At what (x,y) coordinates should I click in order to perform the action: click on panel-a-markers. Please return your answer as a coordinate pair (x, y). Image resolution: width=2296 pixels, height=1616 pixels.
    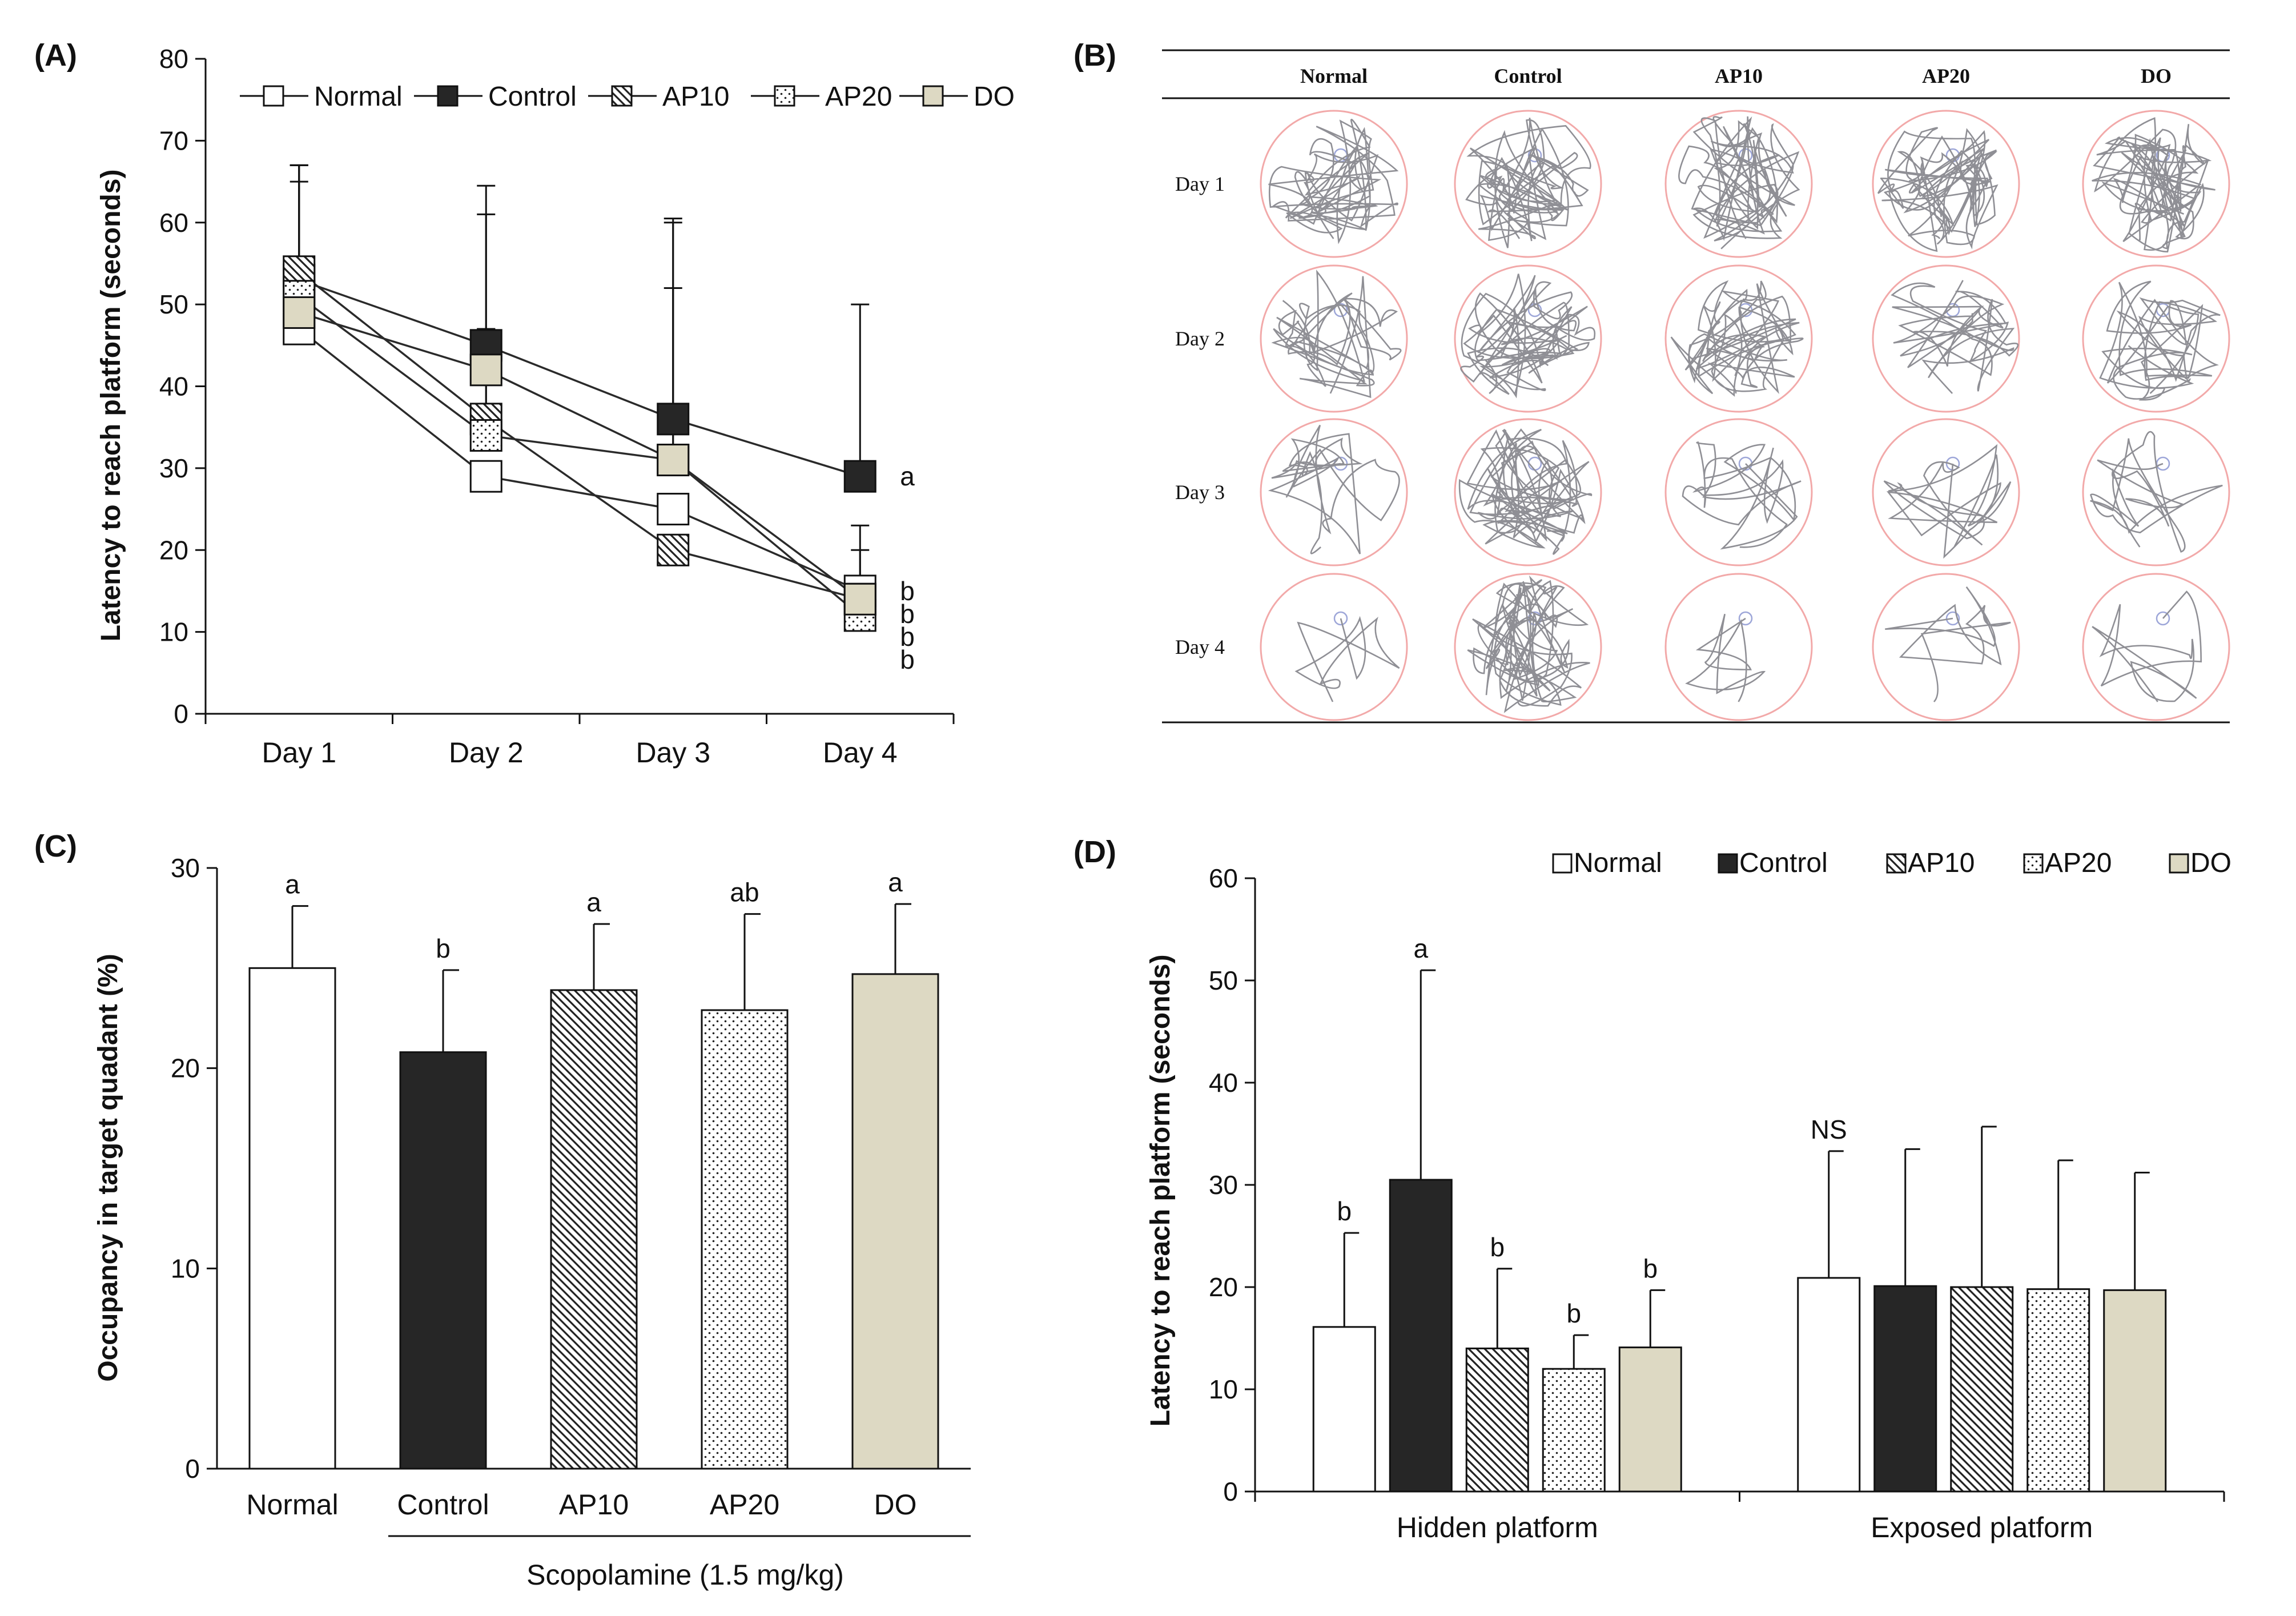
    Looking at the image, I should click on (579, 443).